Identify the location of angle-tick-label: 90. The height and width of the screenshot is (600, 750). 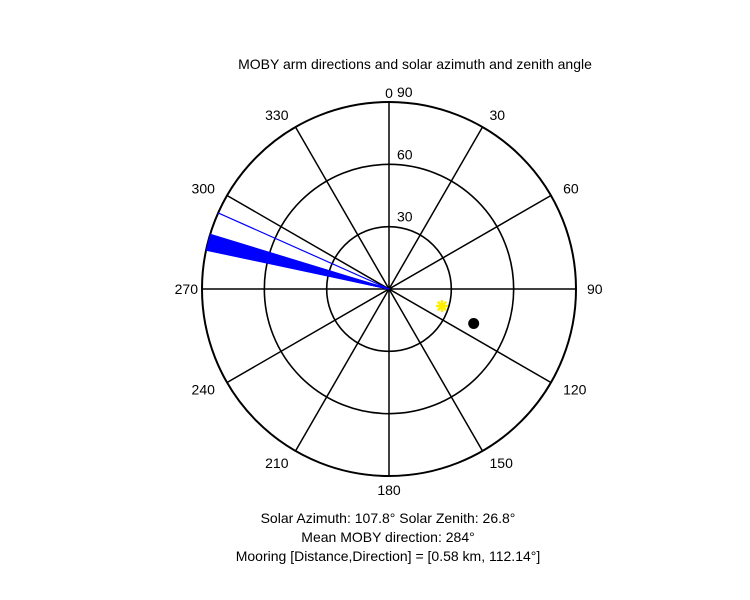
(595, 289).